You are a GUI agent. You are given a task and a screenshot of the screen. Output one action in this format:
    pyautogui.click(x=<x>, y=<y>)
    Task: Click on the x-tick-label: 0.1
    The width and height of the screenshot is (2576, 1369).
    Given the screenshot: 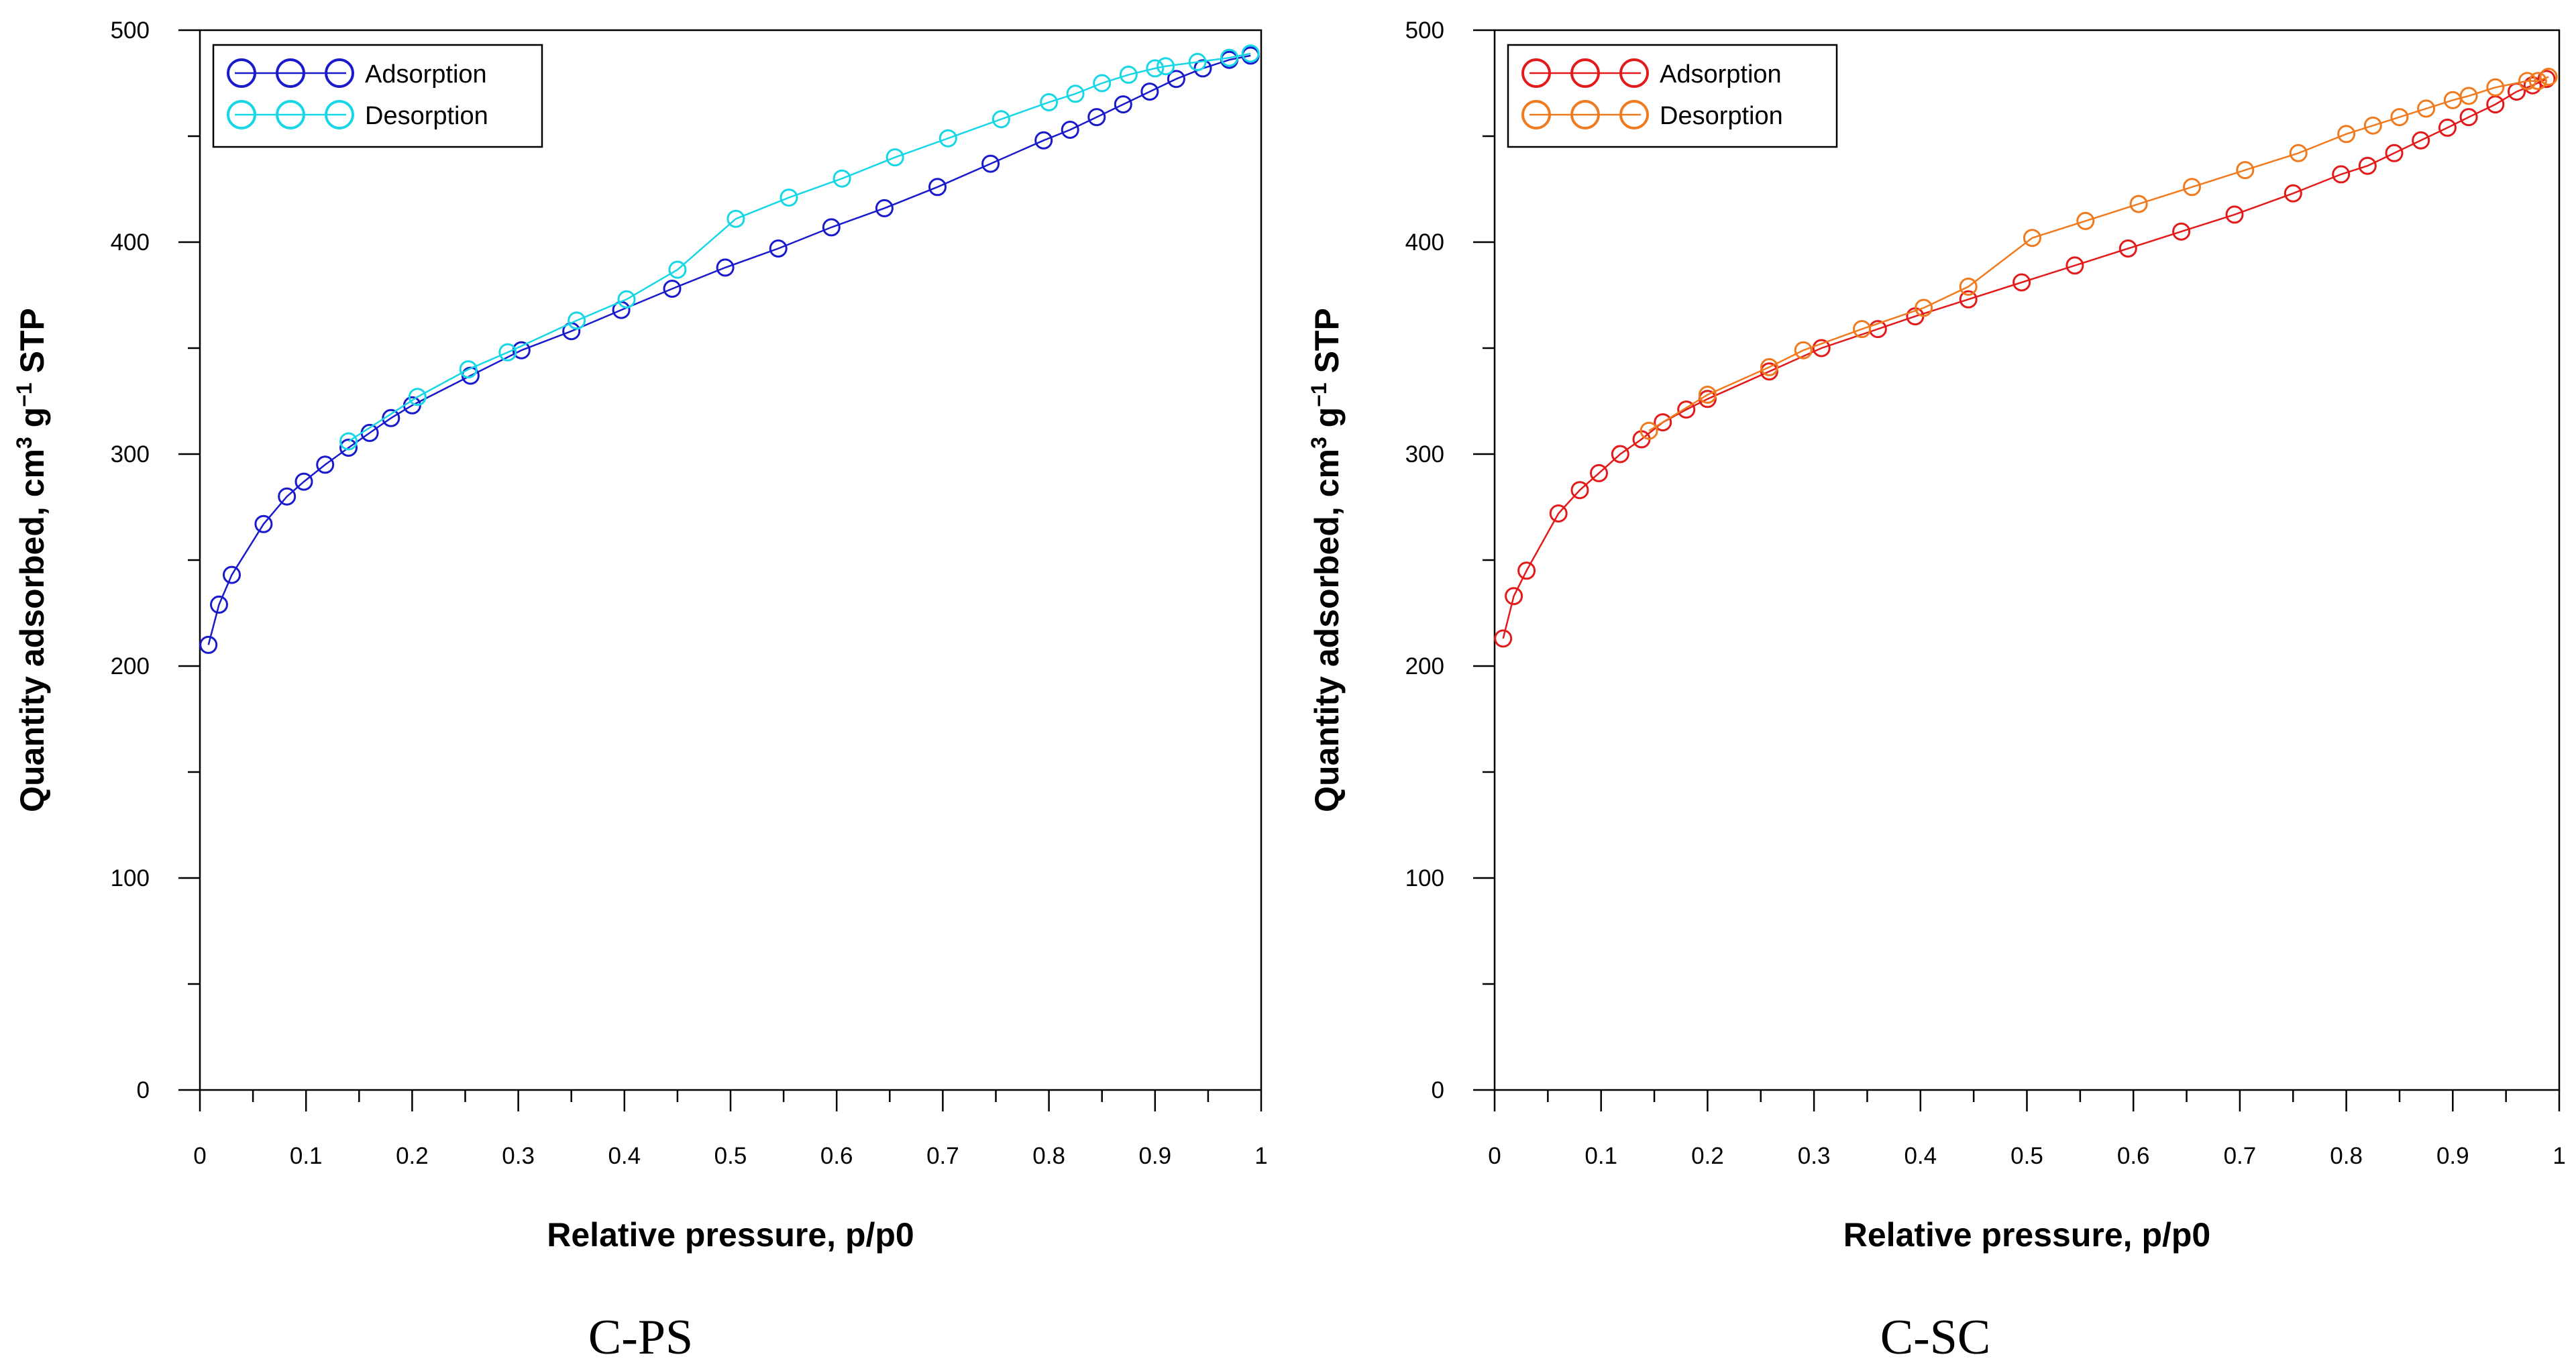 What is the action you would take?
    pyautogui.click(x=306, y=1156)
    